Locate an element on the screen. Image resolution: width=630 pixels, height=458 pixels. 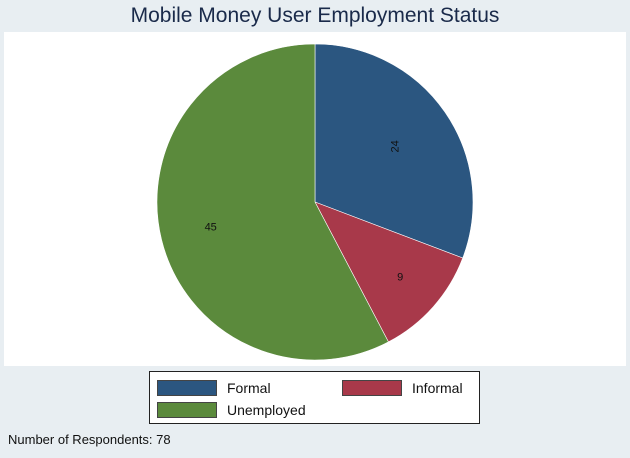
legend-label-formal: Formal is located at coordinates (249, 388).